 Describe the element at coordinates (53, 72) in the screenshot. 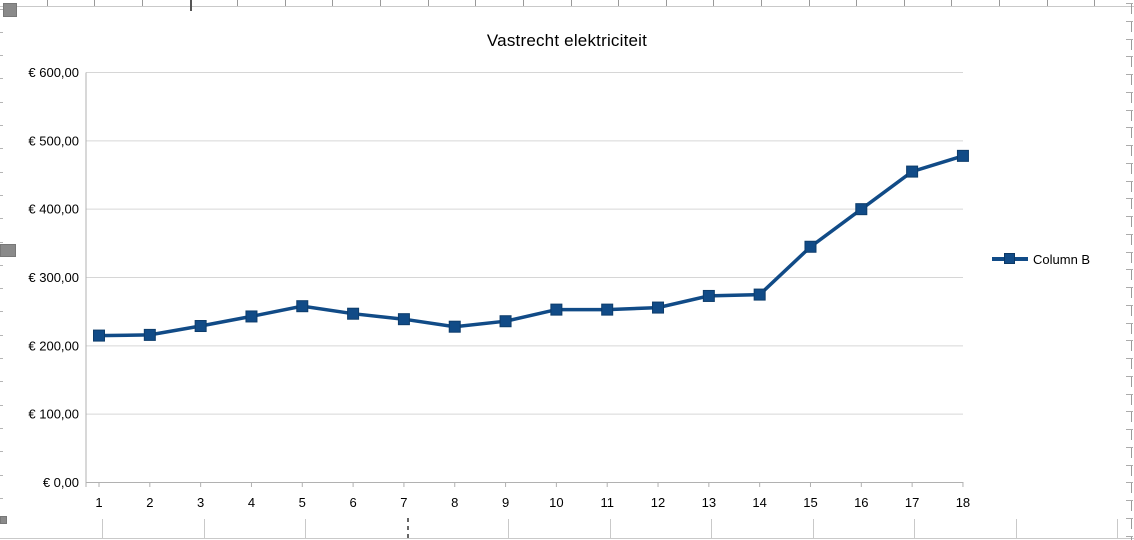

I see `y-tick-label: € 600,00` at that location.